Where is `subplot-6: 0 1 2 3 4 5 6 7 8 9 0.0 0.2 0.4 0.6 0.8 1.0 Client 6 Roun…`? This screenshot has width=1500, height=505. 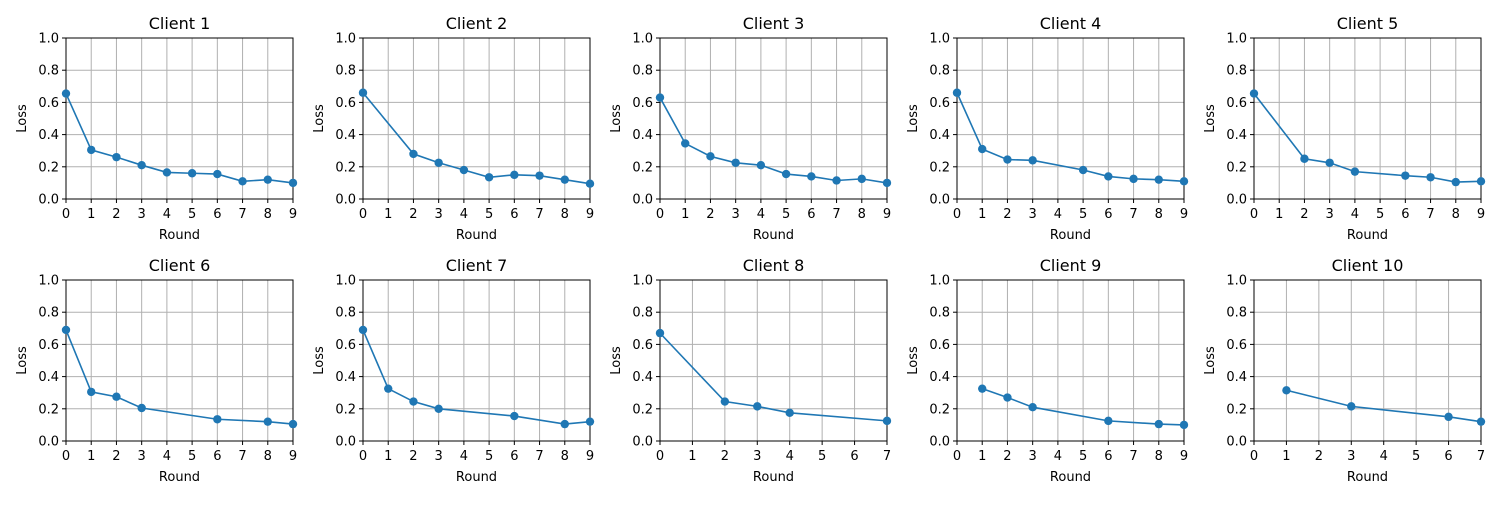
subplot-6: 0 1 2 3 4 5 6 7 8 9 0.0 0.2 0.4 0.6 0.8 1.0 Client 6 Roun… is located at coordinates (156, 370).